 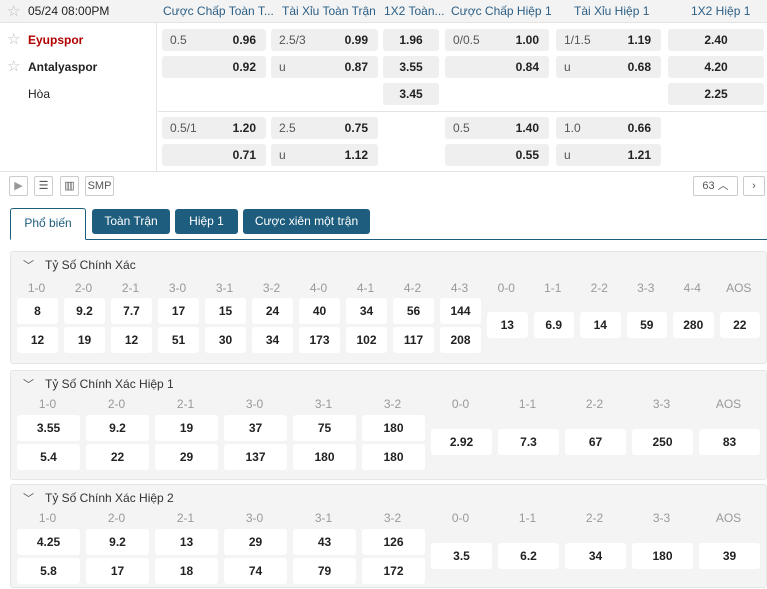 I want to click on score-odds: 59, so click(x=646, y=325).